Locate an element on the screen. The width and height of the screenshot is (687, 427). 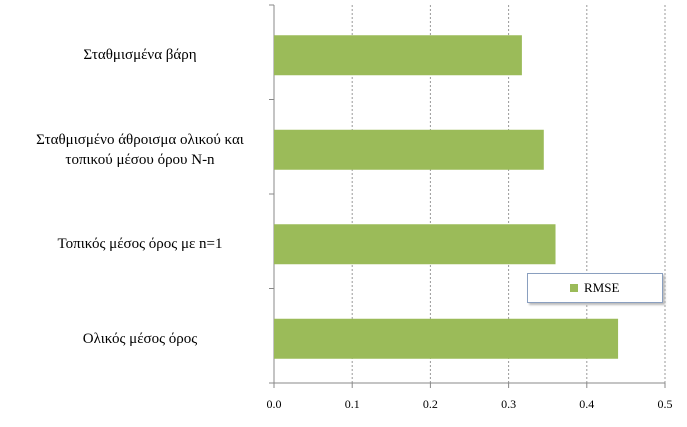
legend-label: RMSE is located at coordinates (602, 287).